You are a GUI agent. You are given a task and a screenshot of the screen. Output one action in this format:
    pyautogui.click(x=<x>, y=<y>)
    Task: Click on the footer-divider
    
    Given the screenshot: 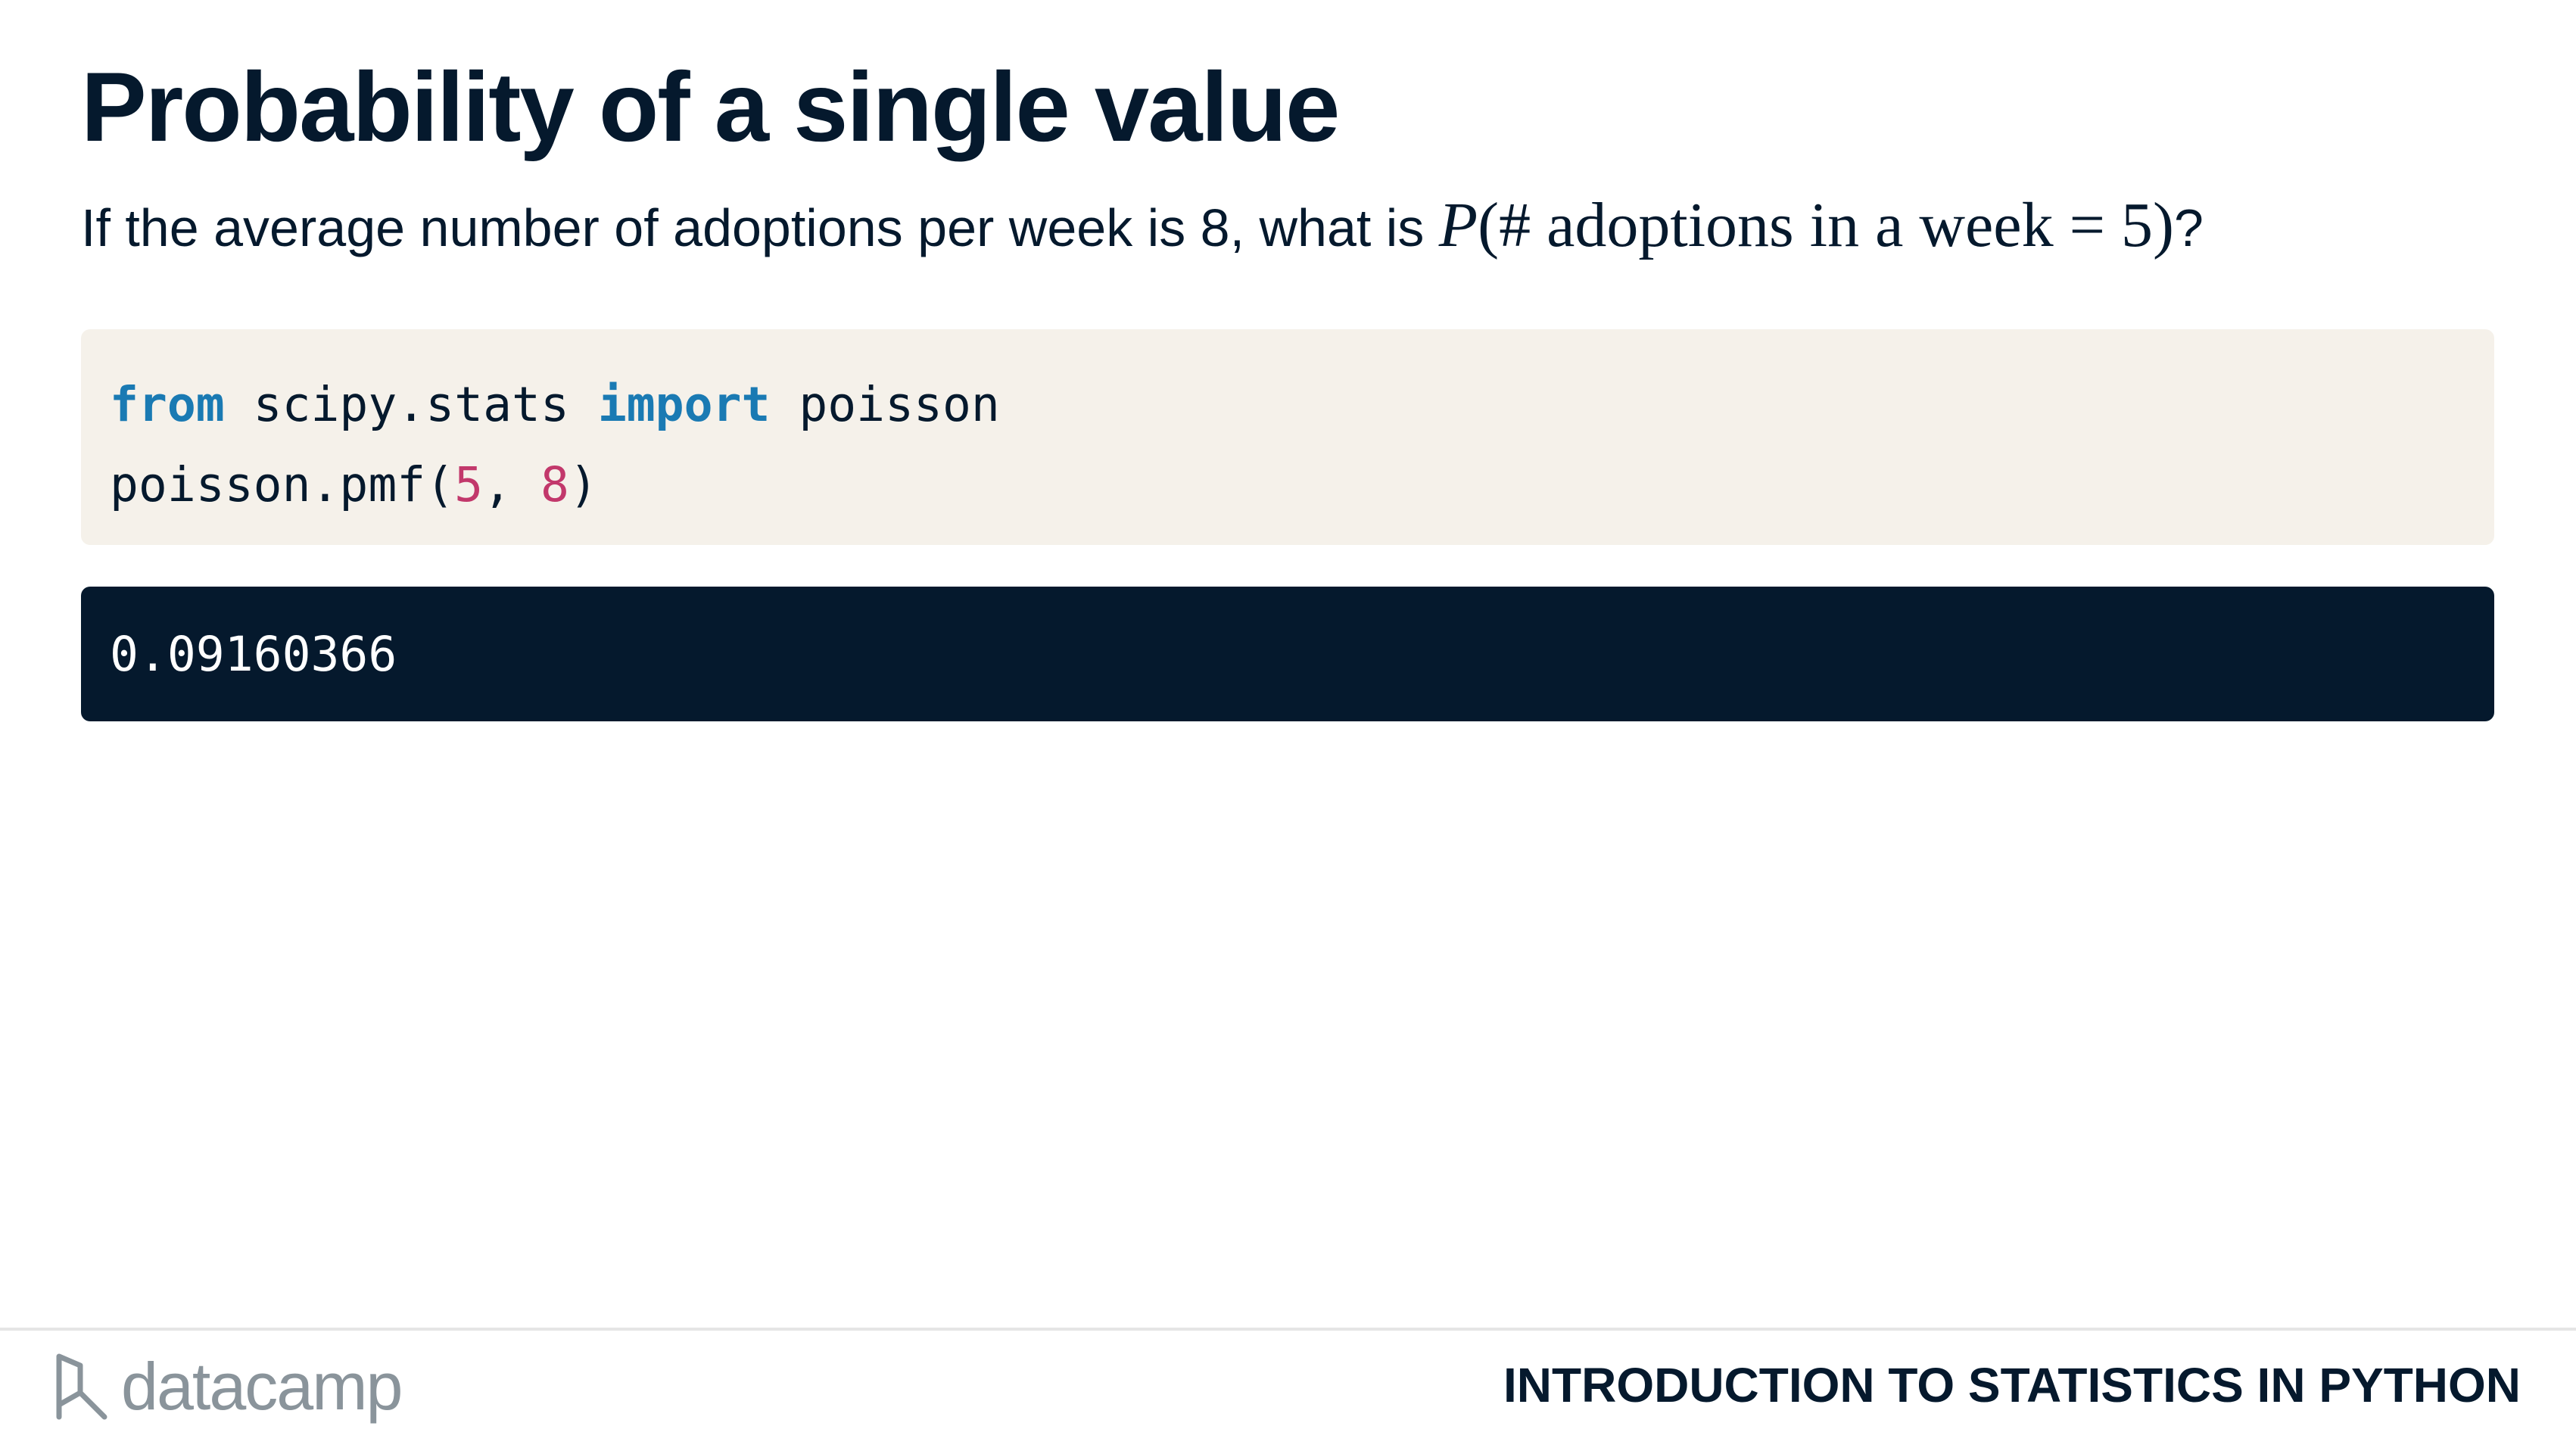 What is the action you would take?
    pyautogui.click(x=1288, y=1329)
    